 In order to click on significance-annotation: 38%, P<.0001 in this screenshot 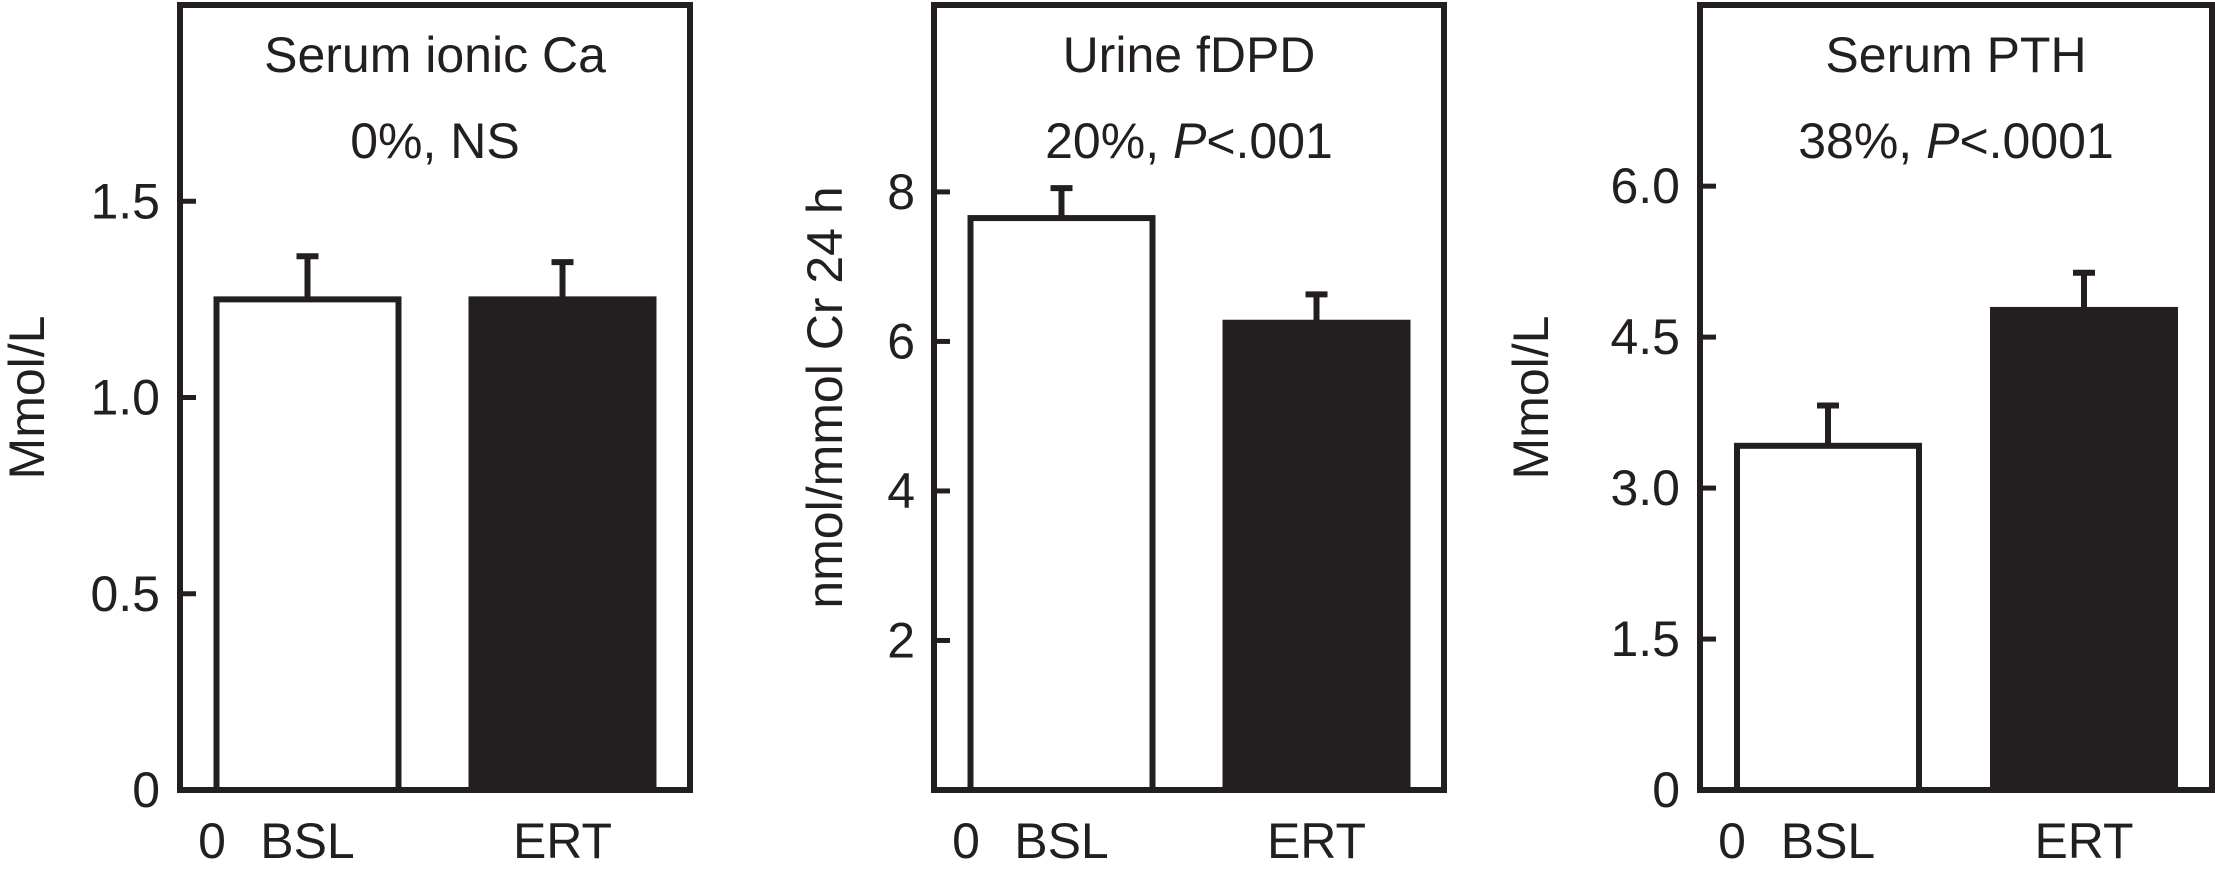, I will do `click(1956, 141)`.